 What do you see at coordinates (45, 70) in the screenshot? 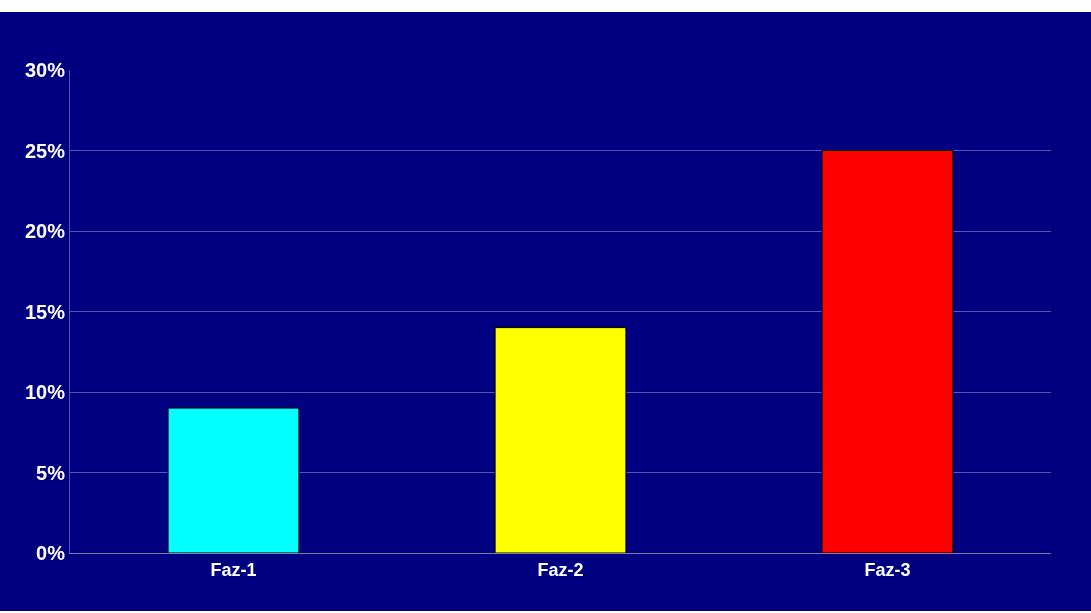
I see `y-tick-label: 30%` at bounding box center [45, 70].